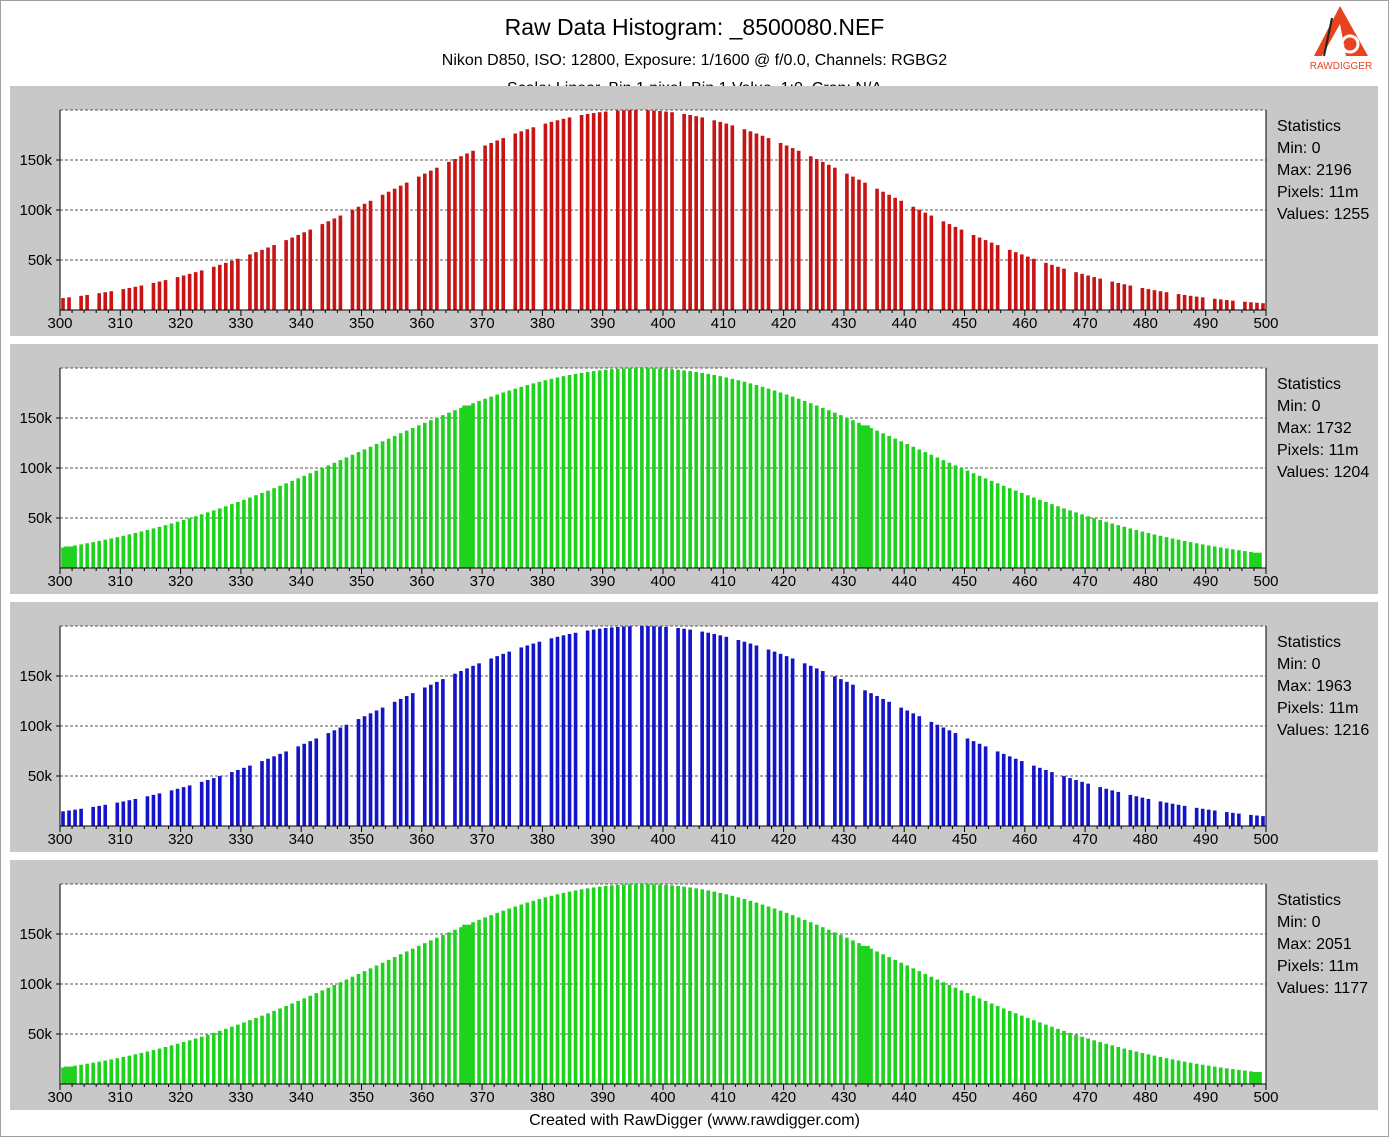 This screenshot has width=1389, height=1137. Describe the element at coordinates (1024, 1097) in the screenshot. I see `x-tick-label: 460` at that location.